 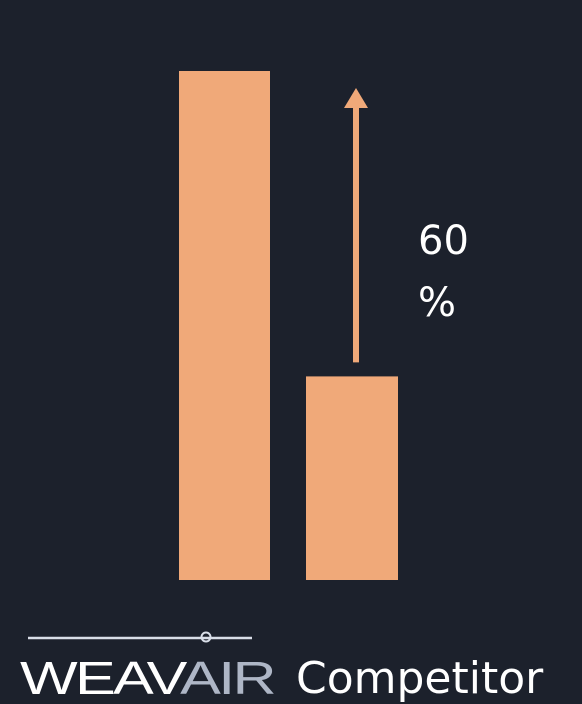 What do you see at coordinates (443, 241) in the screenshot?
I see `annotation-value-label: 60` at bounding box center [443, 241].